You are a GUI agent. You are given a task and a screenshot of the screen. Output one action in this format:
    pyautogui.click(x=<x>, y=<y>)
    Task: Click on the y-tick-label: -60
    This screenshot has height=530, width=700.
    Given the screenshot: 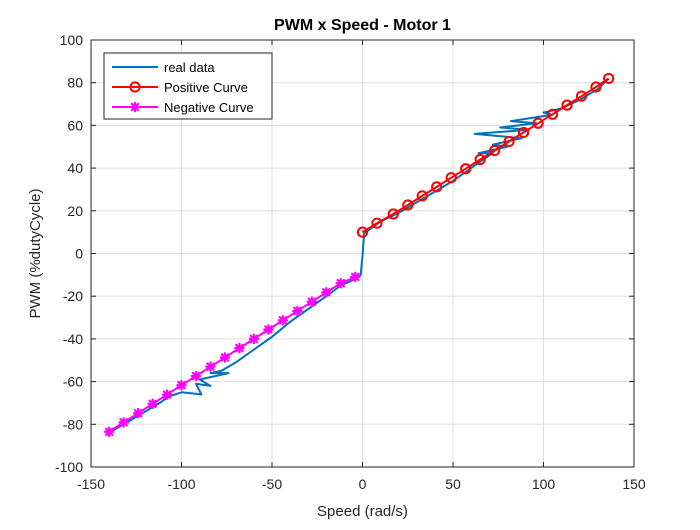 What is the action you would take?
    pyautogui.click(x=73, y=382)
    